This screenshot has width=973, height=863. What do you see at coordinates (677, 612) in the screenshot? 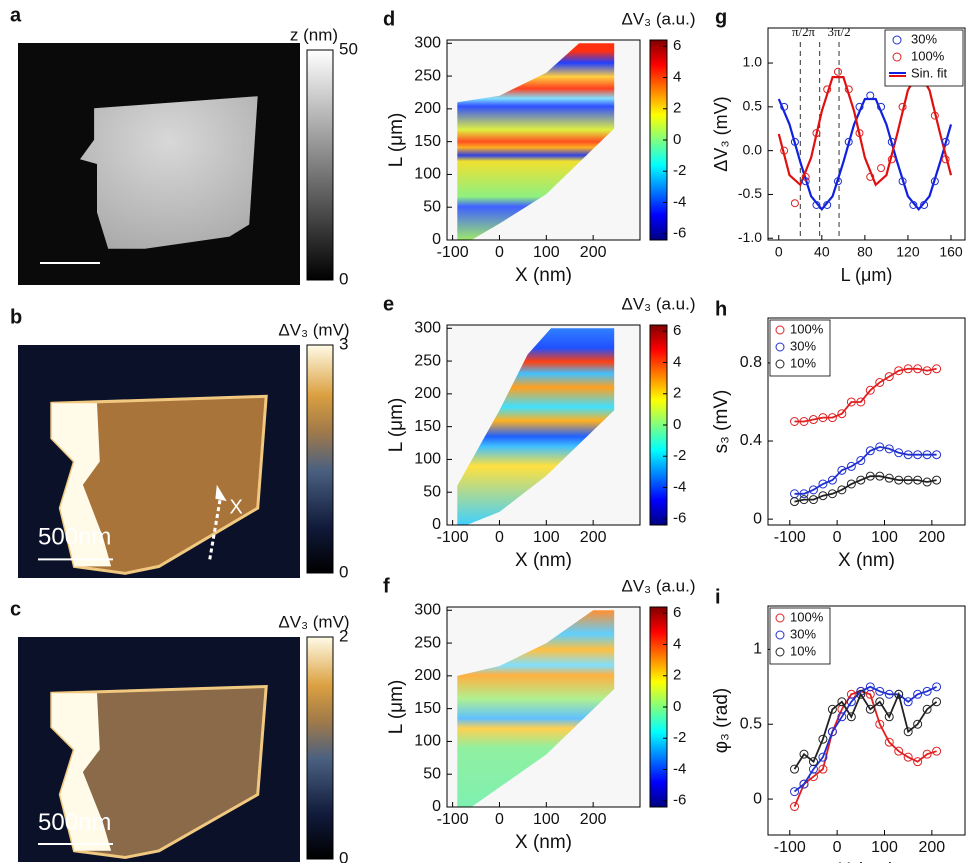
I see `colorbar-tick-label: 6` at bounding box center [677, 612].